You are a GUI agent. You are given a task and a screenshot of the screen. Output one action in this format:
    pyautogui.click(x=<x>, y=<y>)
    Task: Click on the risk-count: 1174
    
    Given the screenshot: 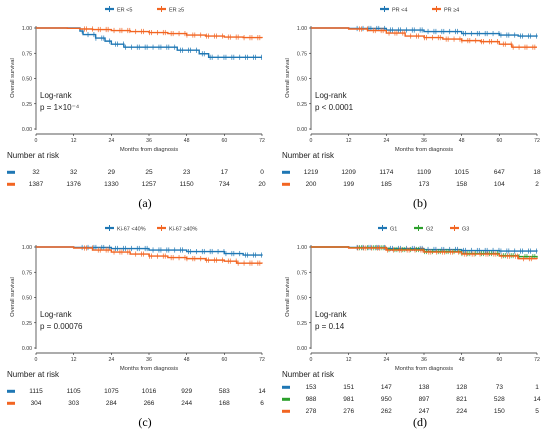 What is the action you would take?
    pyautogui.click(x=386, y=172)
    